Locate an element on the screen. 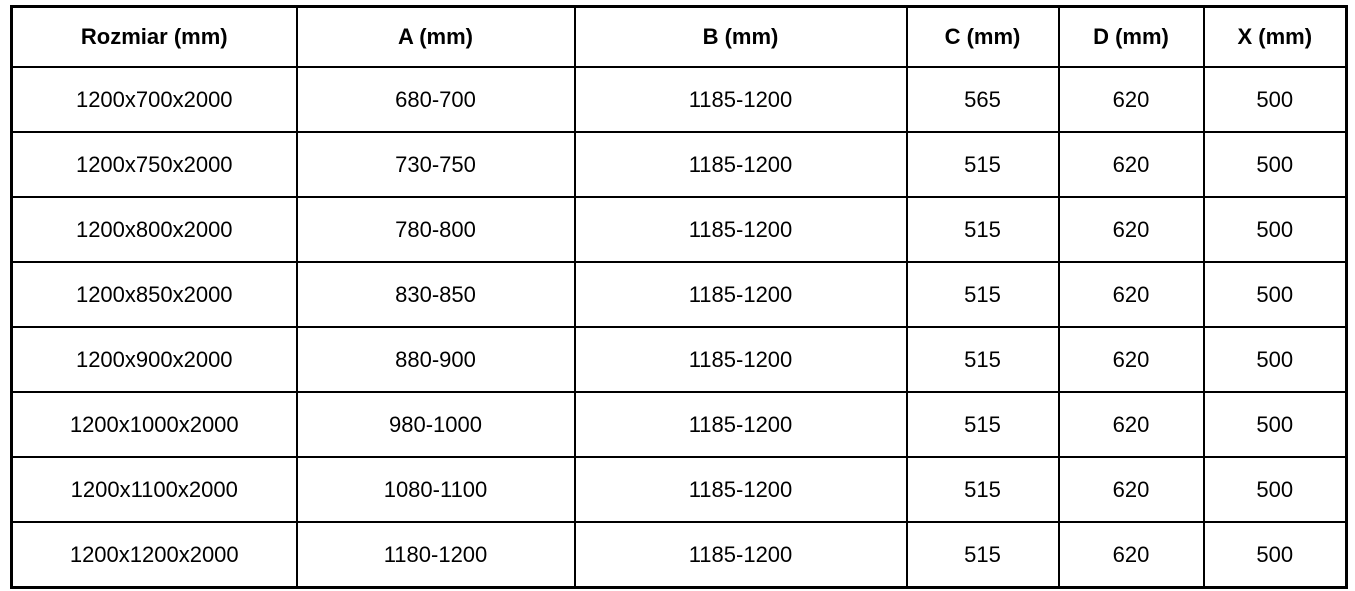 Image resolution: width=1355 pixels, height=591 pixels. table-row: 1200x900x2000 880-900 1185-1200 515 620 500 is located at coordinates (679, 359).